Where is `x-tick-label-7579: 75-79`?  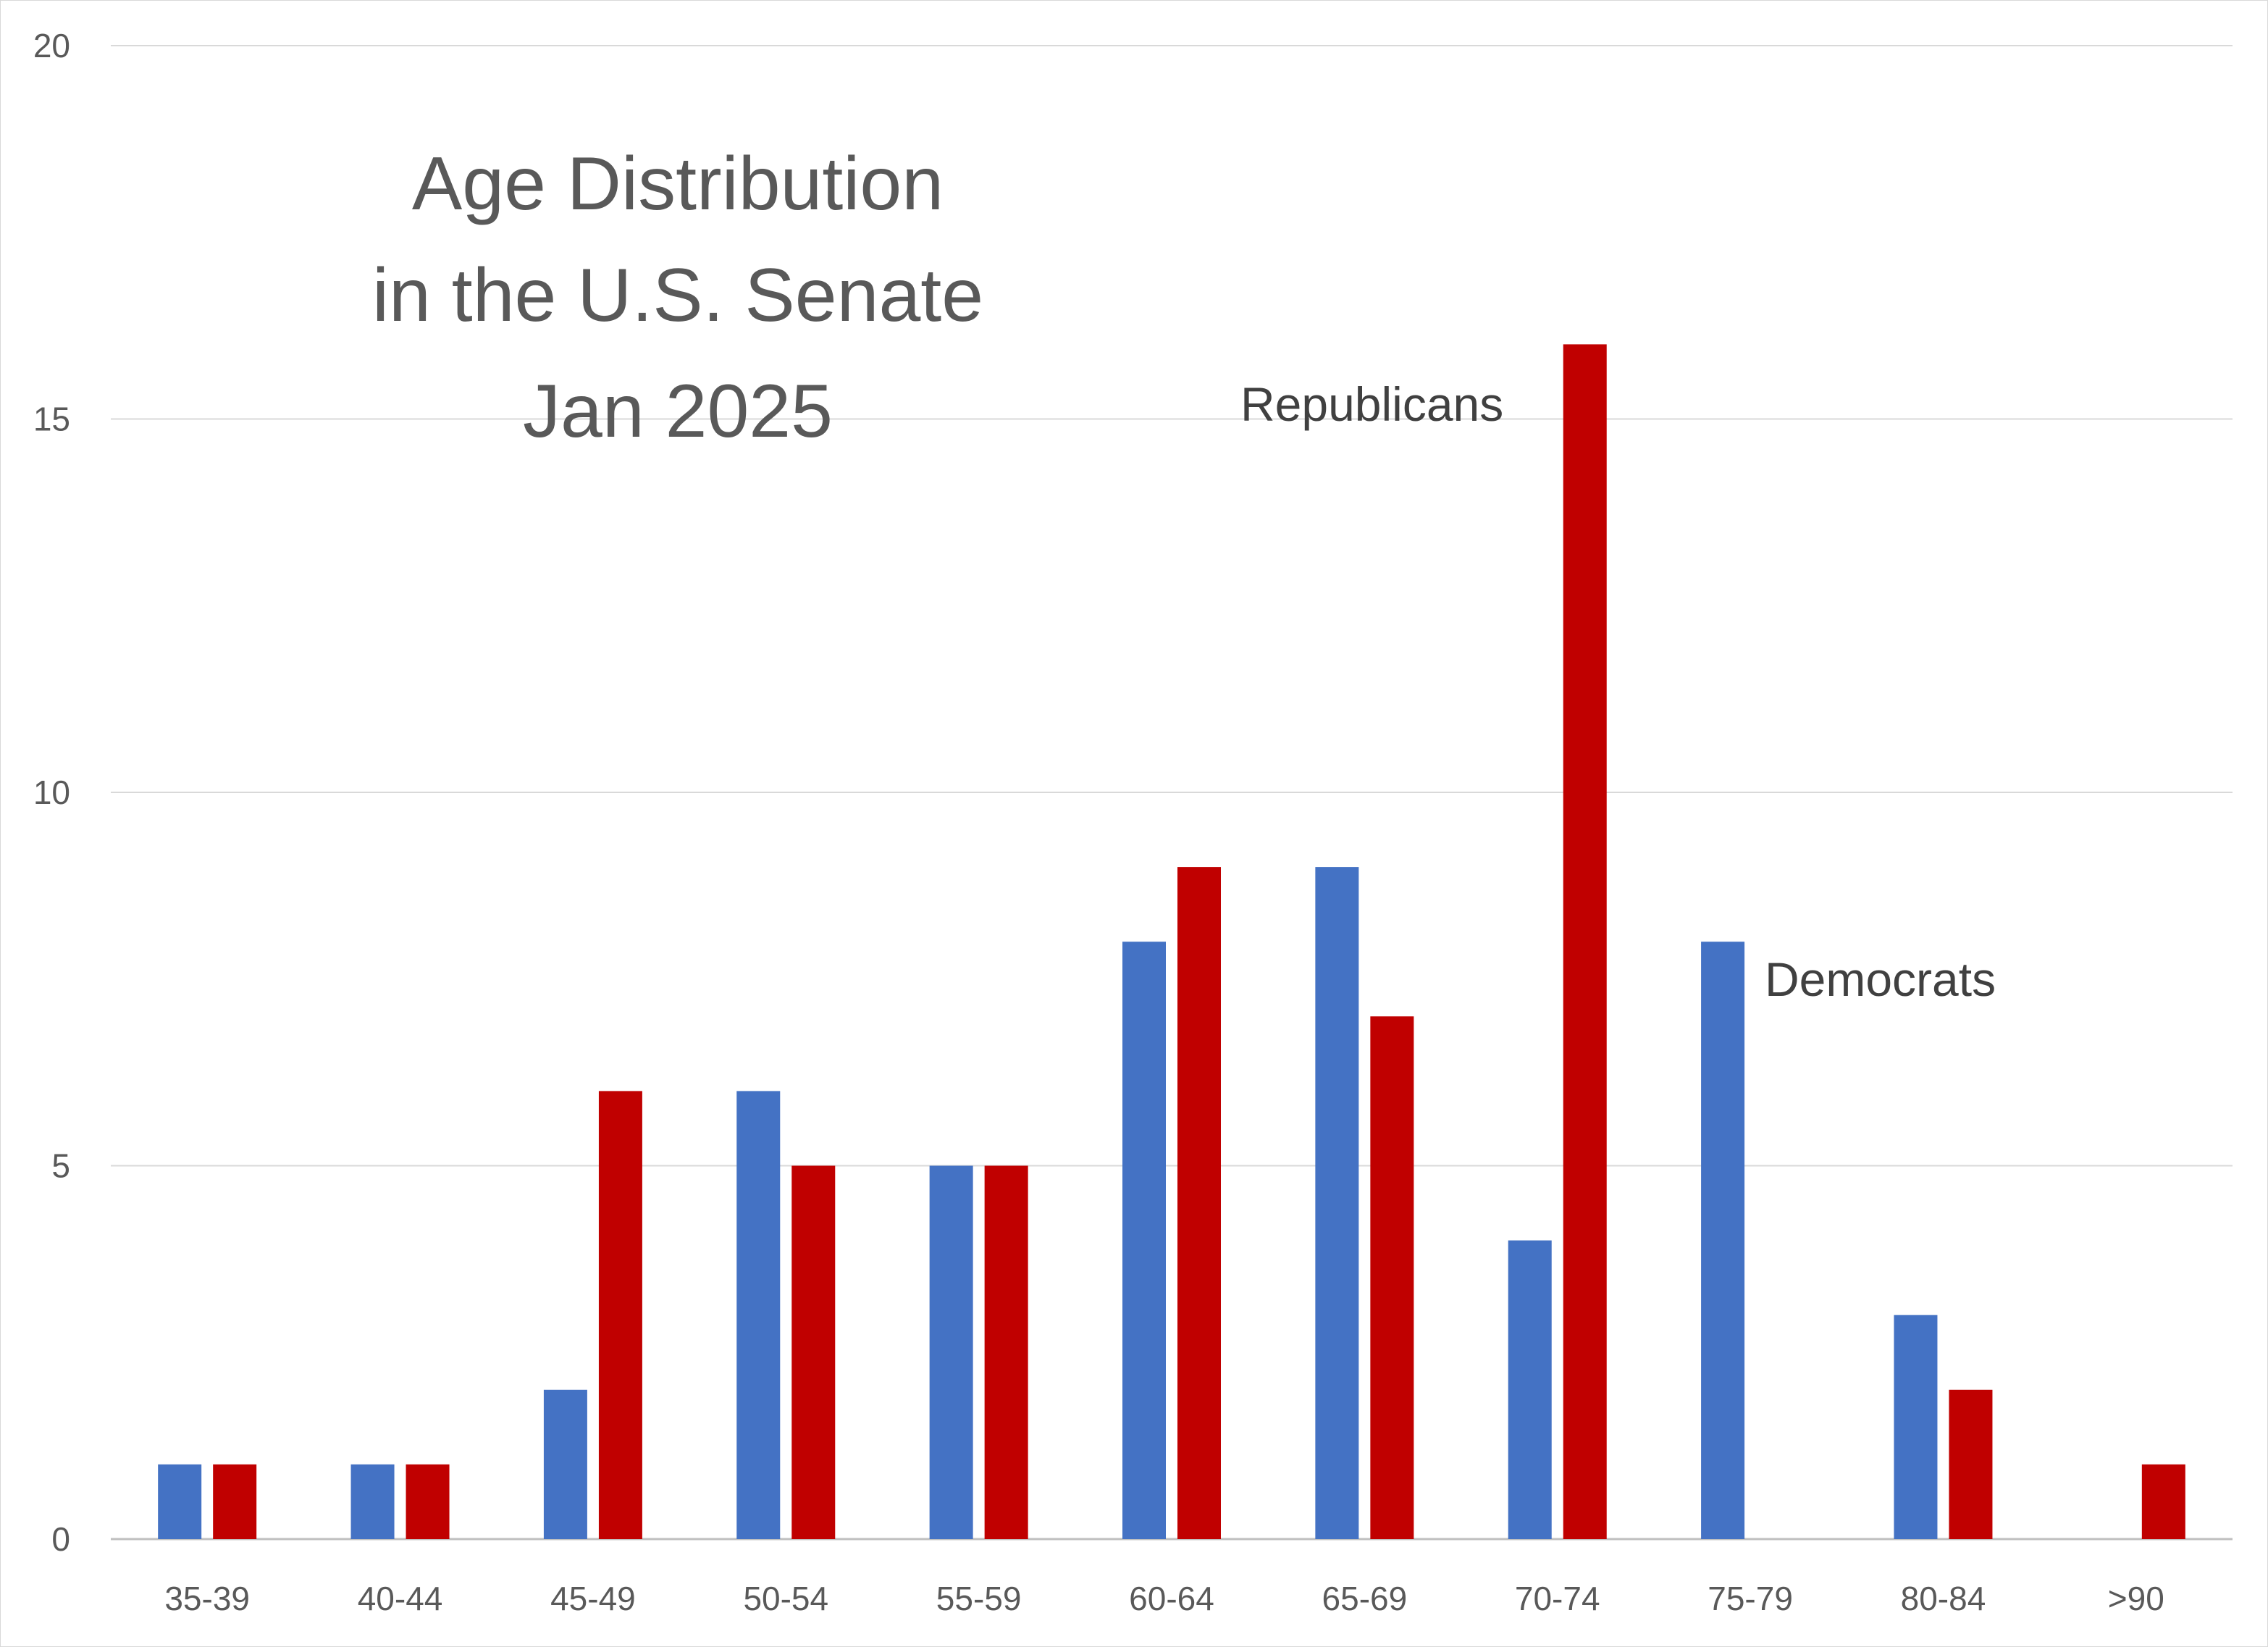 x-tick-label-7579: 75-79 is located at coordinates (1750, 1598).